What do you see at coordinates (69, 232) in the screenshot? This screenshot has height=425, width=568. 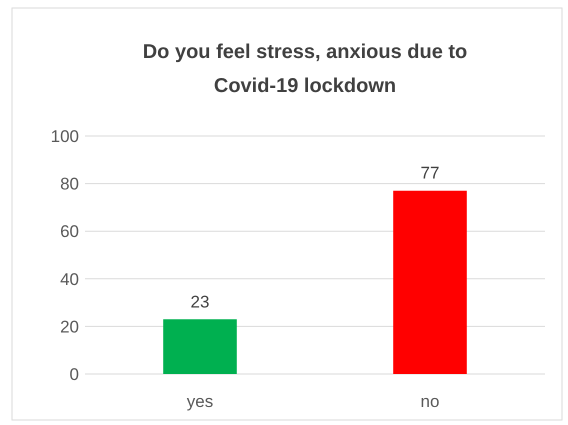 I see `y-tick-label: 60` at bounding box center [69, 232].